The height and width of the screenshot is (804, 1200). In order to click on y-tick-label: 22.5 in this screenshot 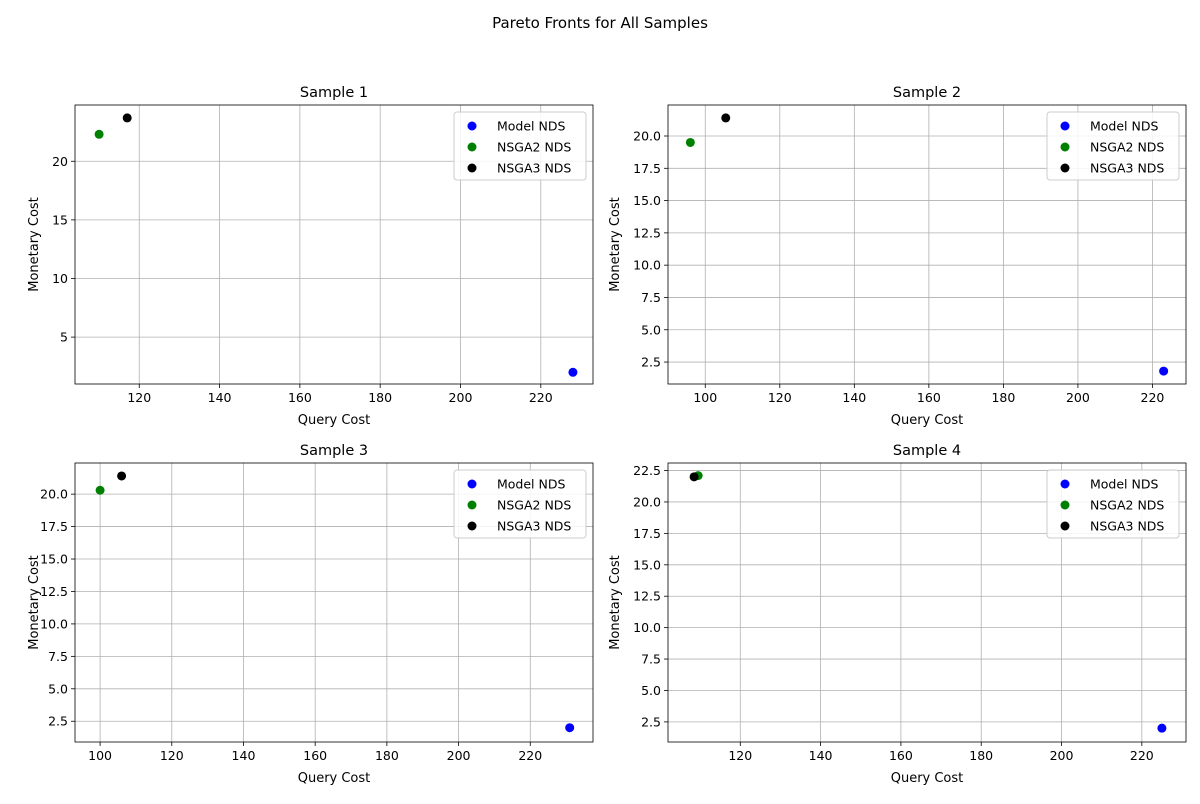, I will do `click(647, 470)`.